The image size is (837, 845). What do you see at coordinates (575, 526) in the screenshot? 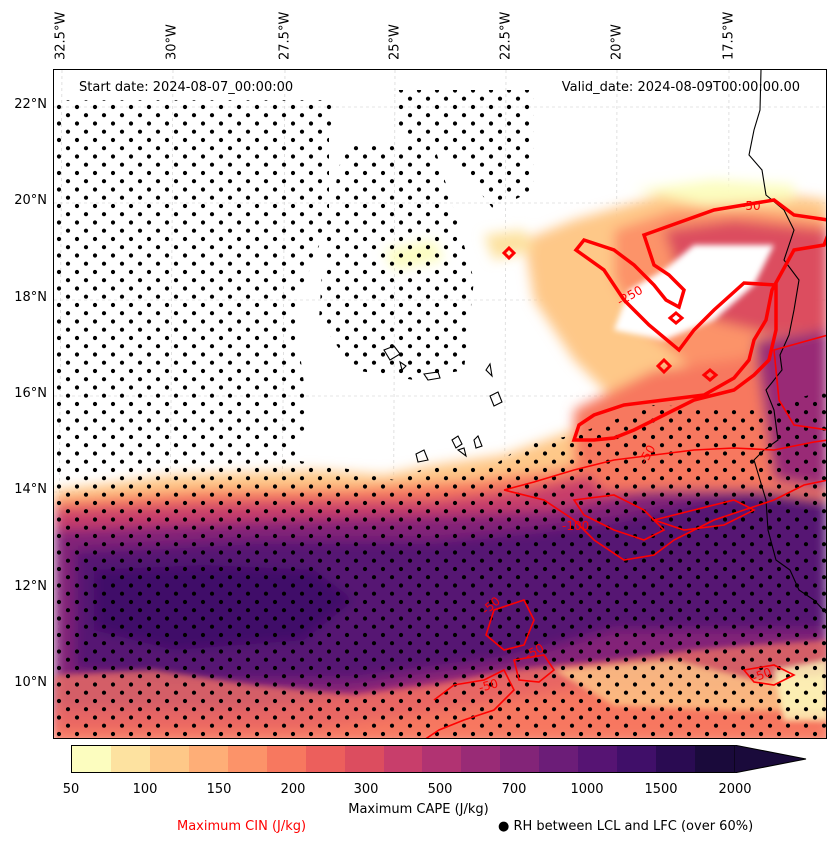
I see `cin-label-4: -100` at bounding box center [575, 526].